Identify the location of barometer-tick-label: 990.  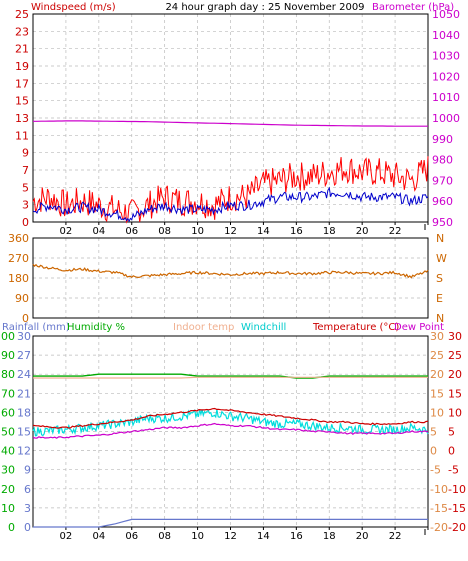
(442, 139).